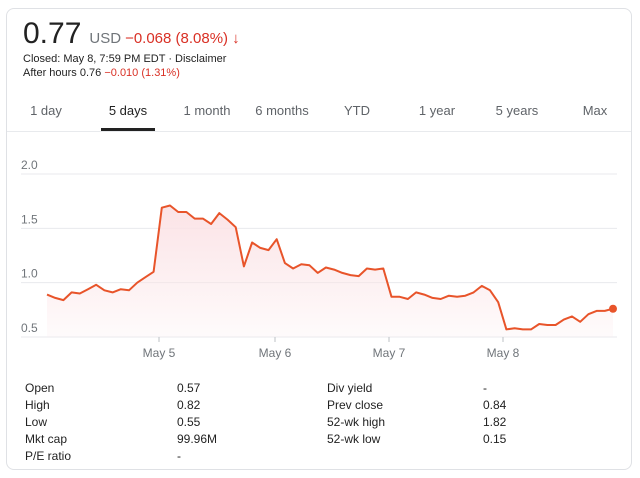  What do you see at coordinates (40, 388) in the screenshot?
I see `stat-label: Open` at bounding box center [40, 388].